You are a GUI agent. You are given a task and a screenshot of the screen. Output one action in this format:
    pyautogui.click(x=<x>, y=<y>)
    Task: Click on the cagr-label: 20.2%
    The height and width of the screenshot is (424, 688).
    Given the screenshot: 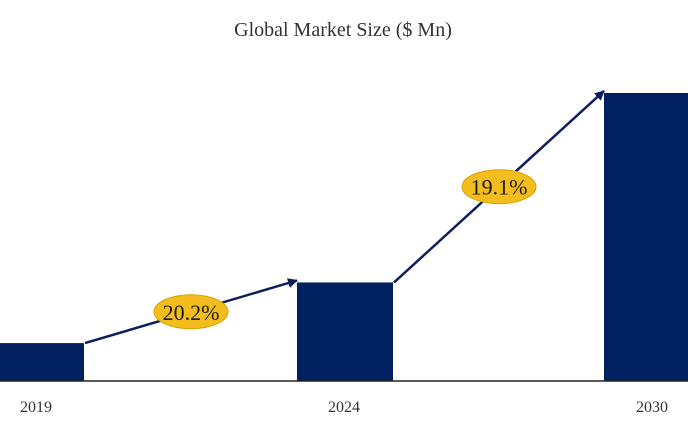 What is the action you would take?
    pyautogui.click(x=191, y=312)
    